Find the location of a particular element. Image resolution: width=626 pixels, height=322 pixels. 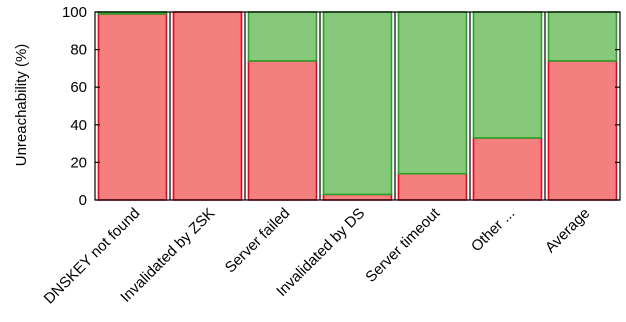

x-tick-label-6: Average is located at coordinates (567, 230).